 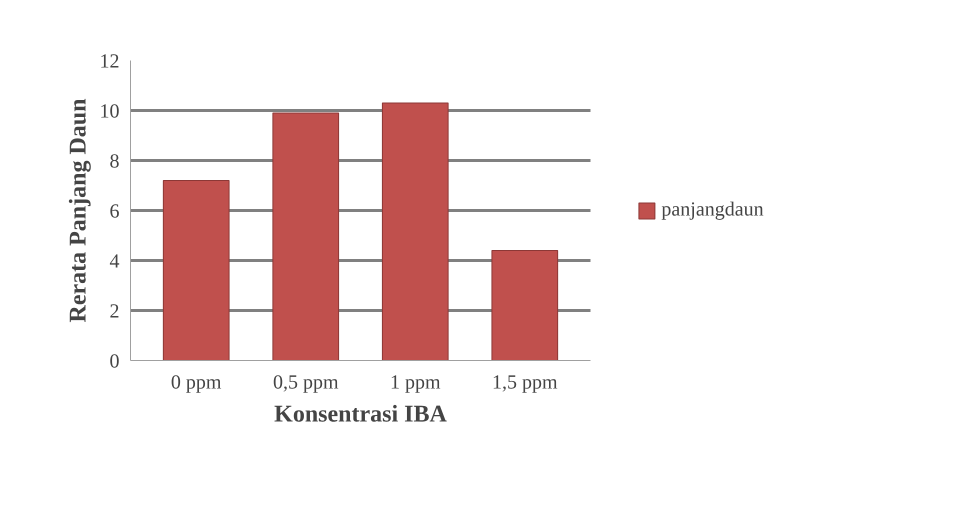 What do you see at coordinates (712, 210) in the screenshot?
I see `legend-label: panjangdaun` at bounding box center [712, 210].